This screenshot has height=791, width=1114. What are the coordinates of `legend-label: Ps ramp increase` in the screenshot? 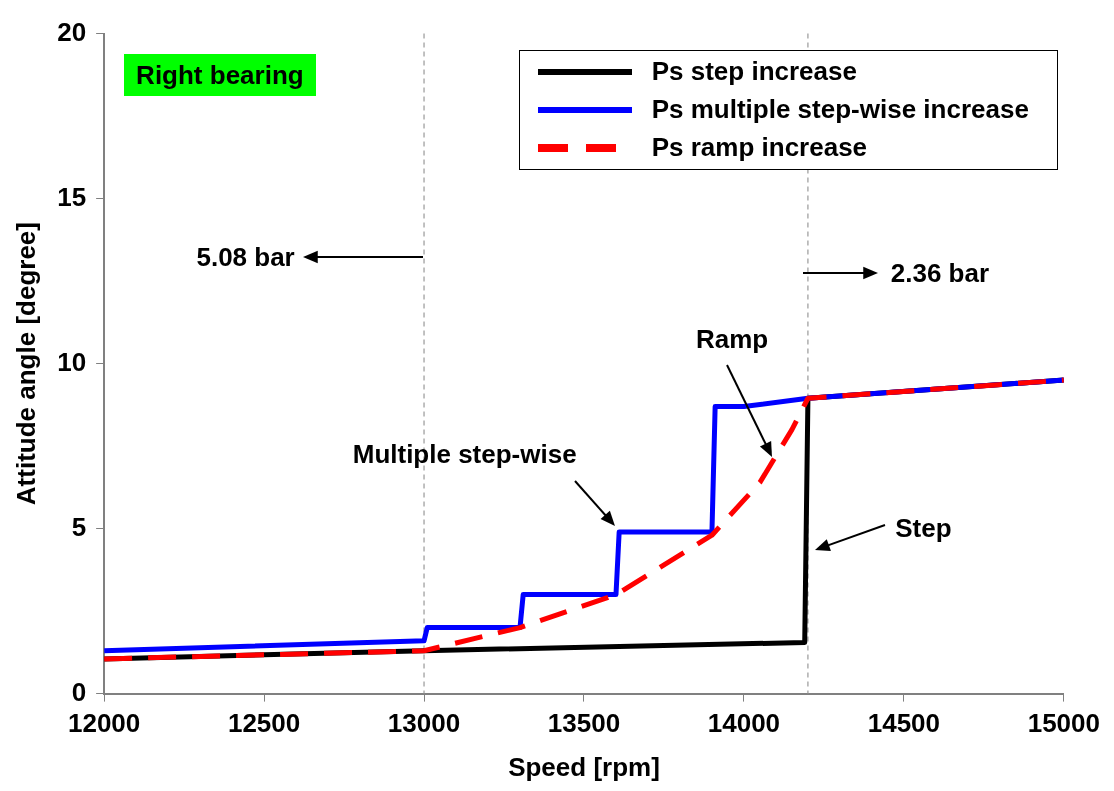 It's located at (759, 148).